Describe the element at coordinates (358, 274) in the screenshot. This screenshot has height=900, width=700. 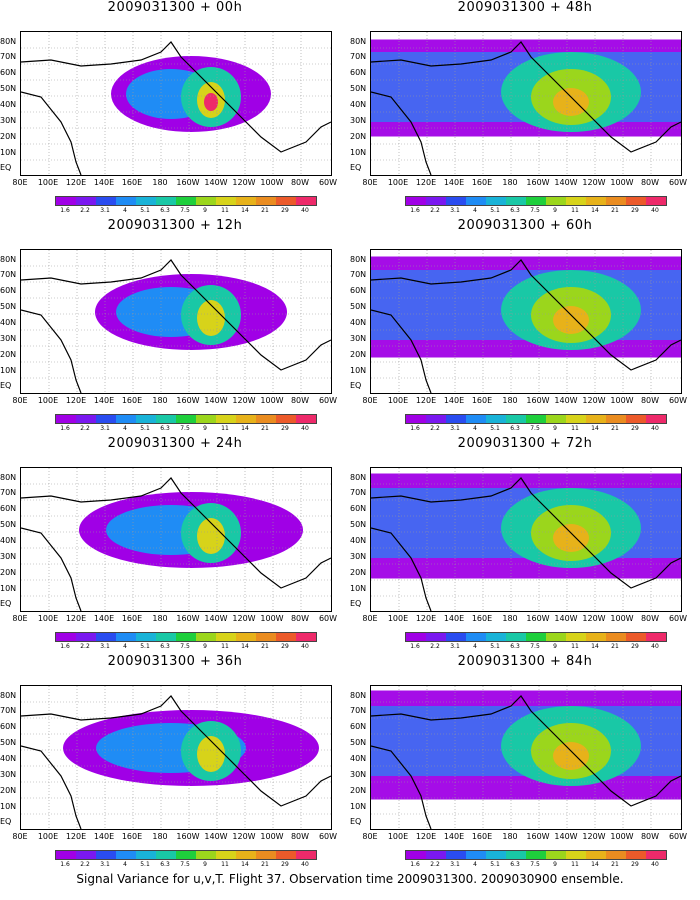
I see `latitude-label: 70N` at that location.